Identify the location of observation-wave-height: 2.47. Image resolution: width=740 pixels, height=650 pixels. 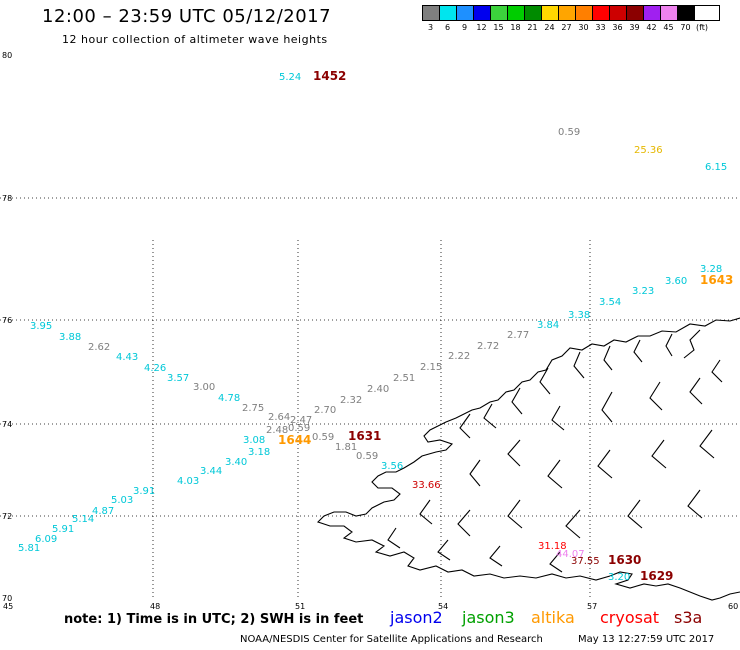
(301, 420).